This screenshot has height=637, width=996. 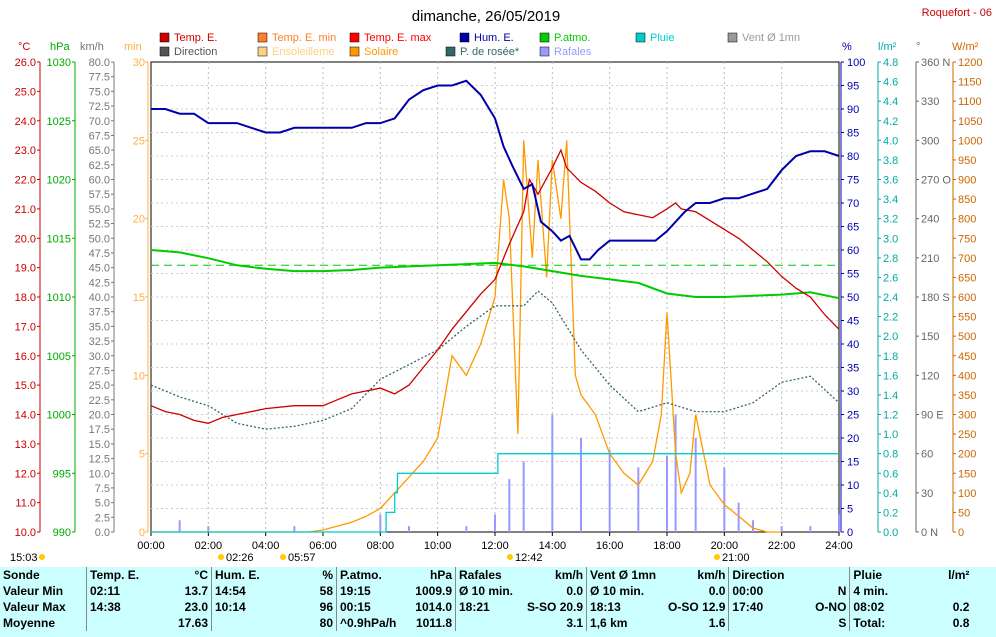 I want to click on axis-tick-label: 10, so click(x=853, y=486).